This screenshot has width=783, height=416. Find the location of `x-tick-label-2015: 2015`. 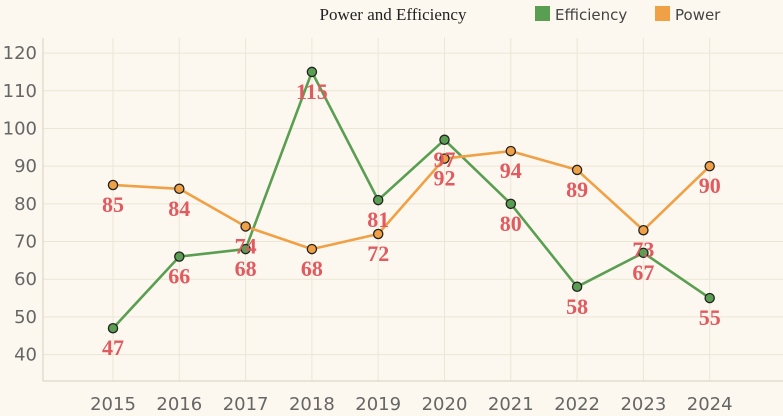

x-tick-label-2015: 2015 is located at coordinates (113, 404).